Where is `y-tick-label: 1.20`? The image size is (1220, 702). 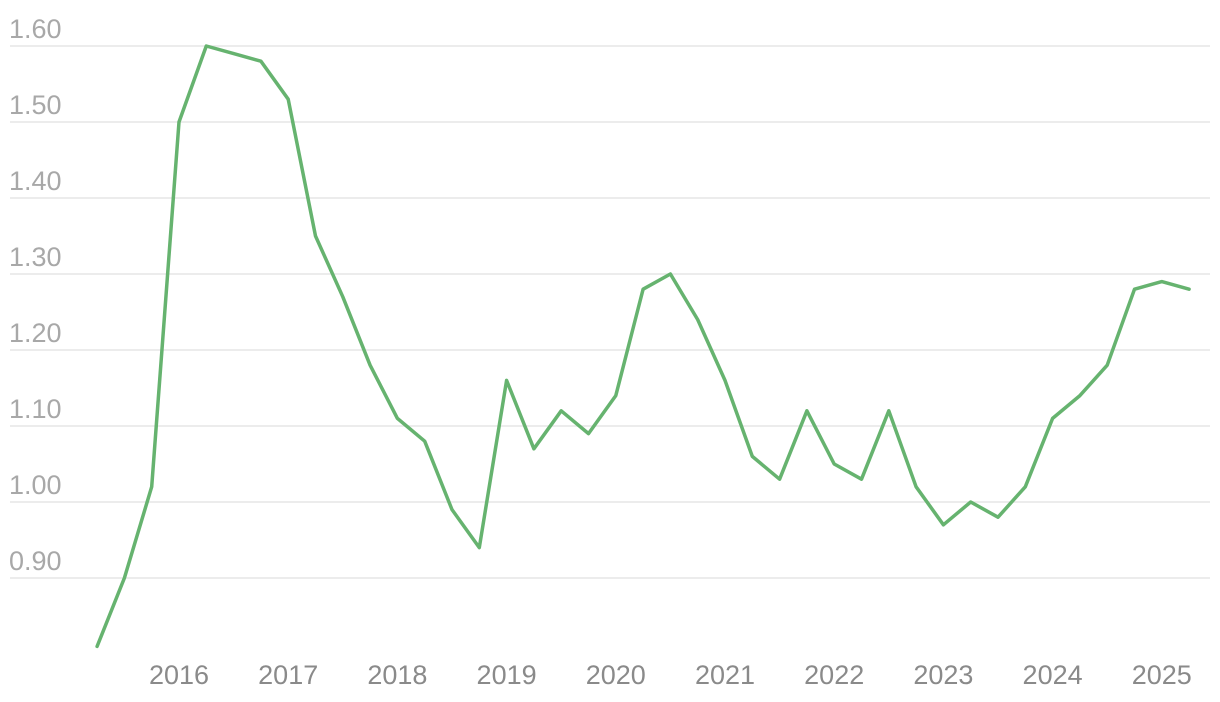
y-tick-label: 1.20 is located at coordinates (35, 333).